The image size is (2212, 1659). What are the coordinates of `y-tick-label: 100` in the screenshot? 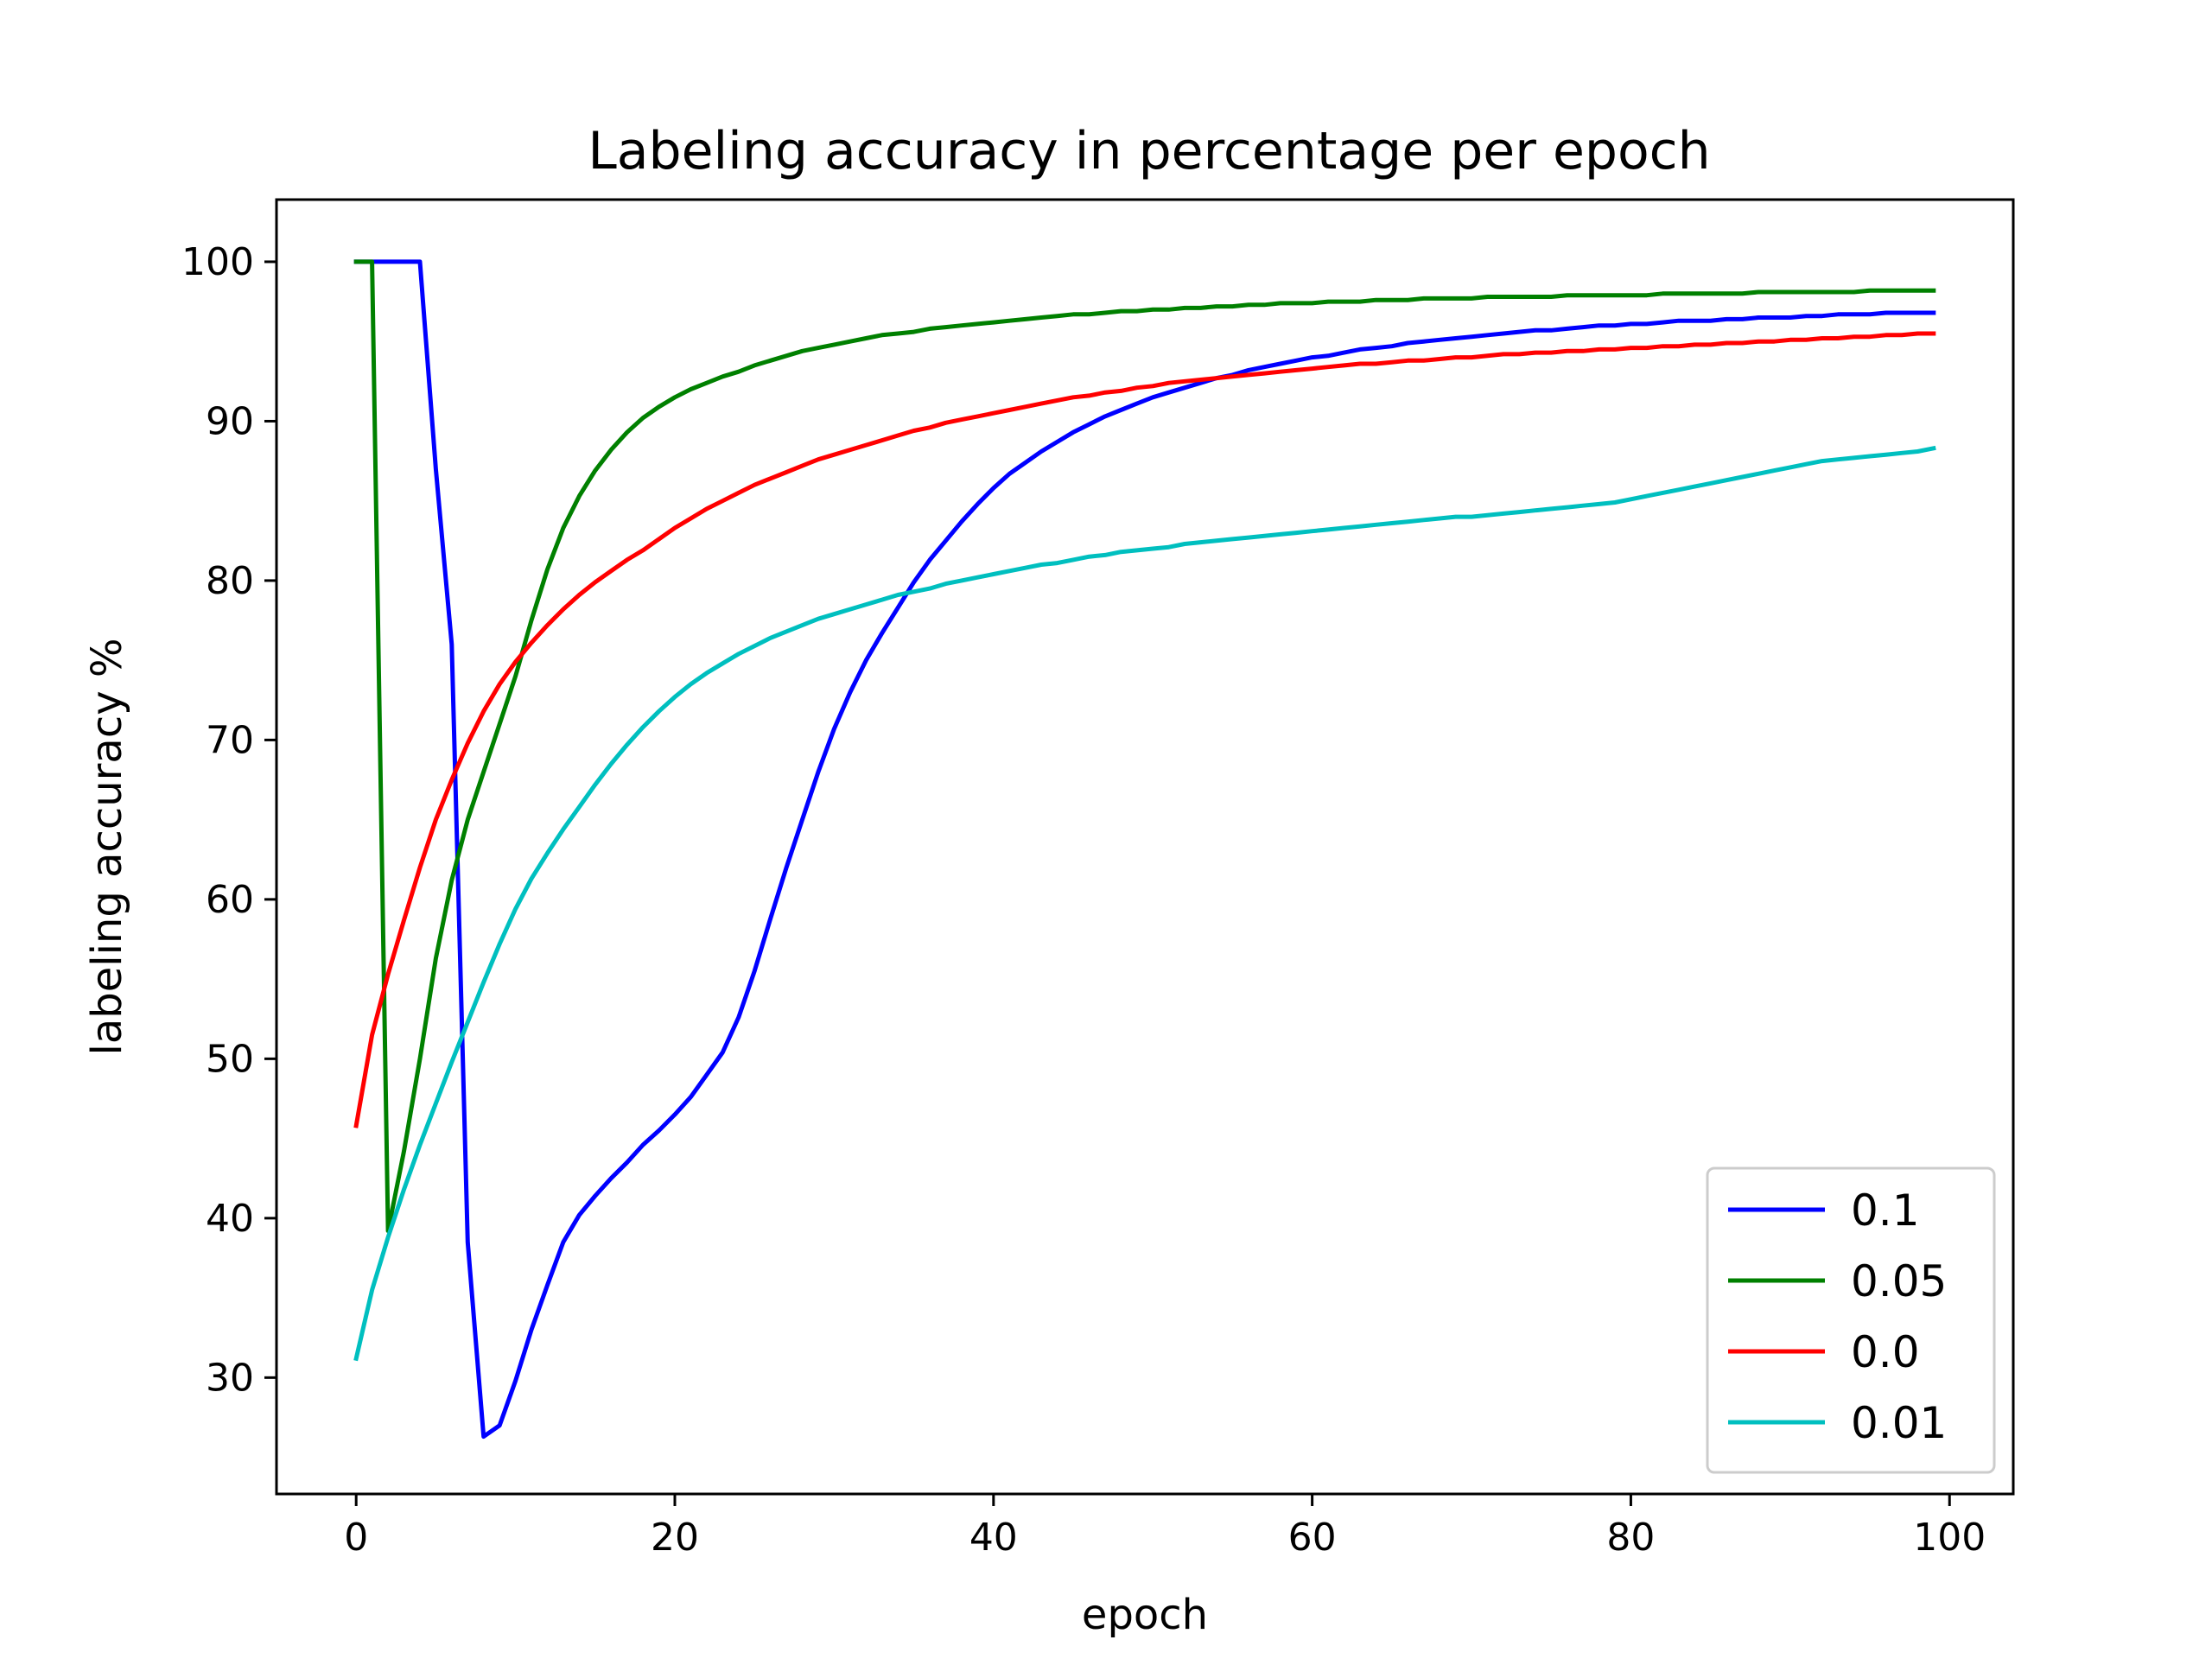 It's located at (217, 262).